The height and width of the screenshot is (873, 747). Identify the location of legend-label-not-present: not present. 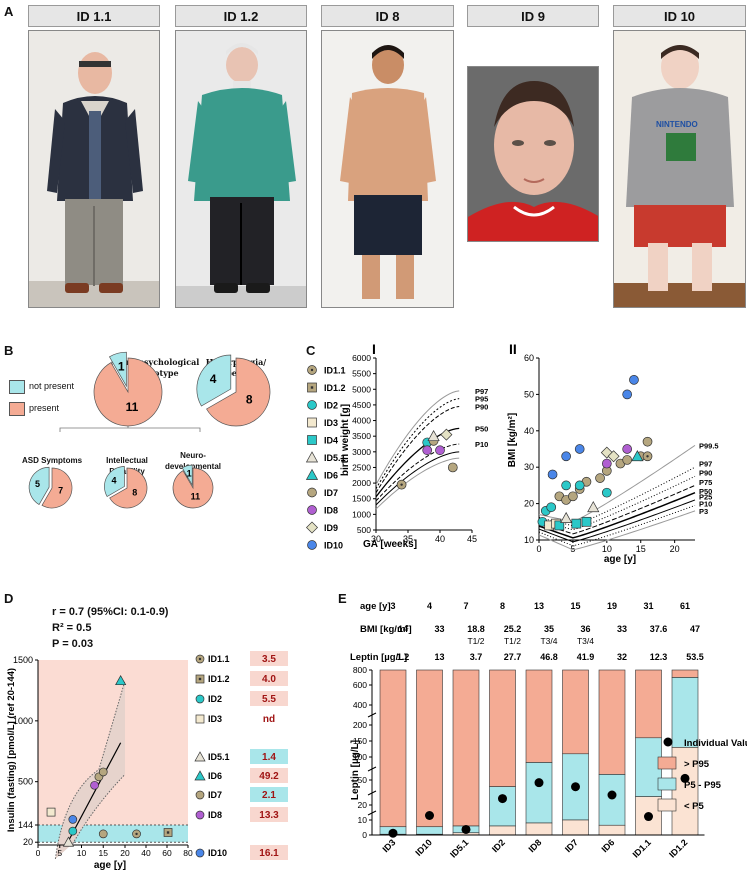
(52, 386).